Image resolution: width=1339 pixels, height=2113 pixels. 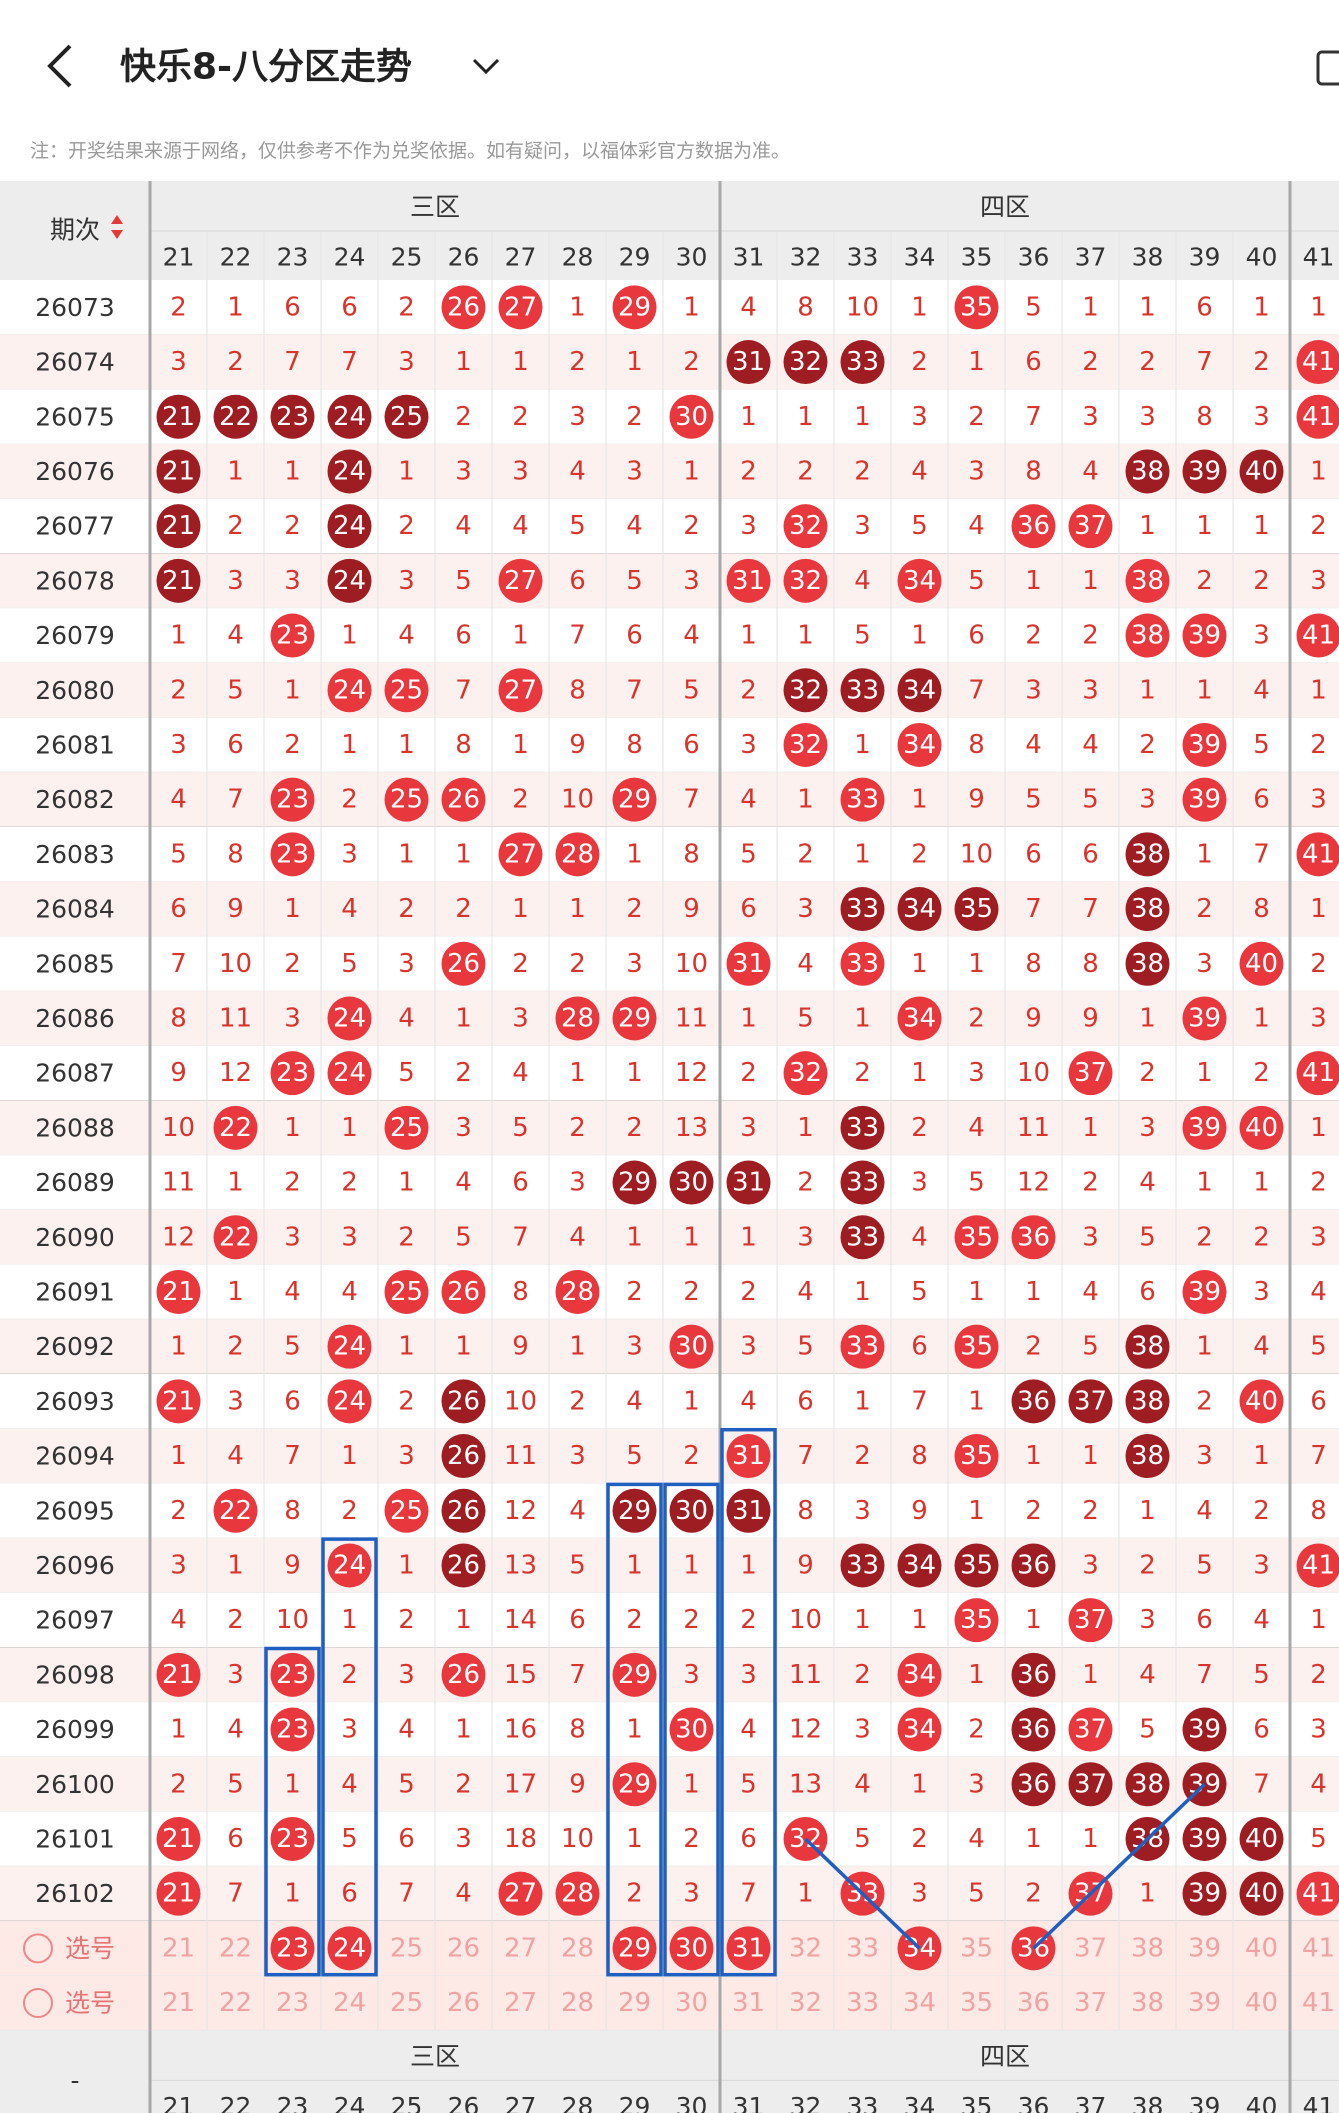 I want to click on column-number: 29, so click(x=635, y=257).